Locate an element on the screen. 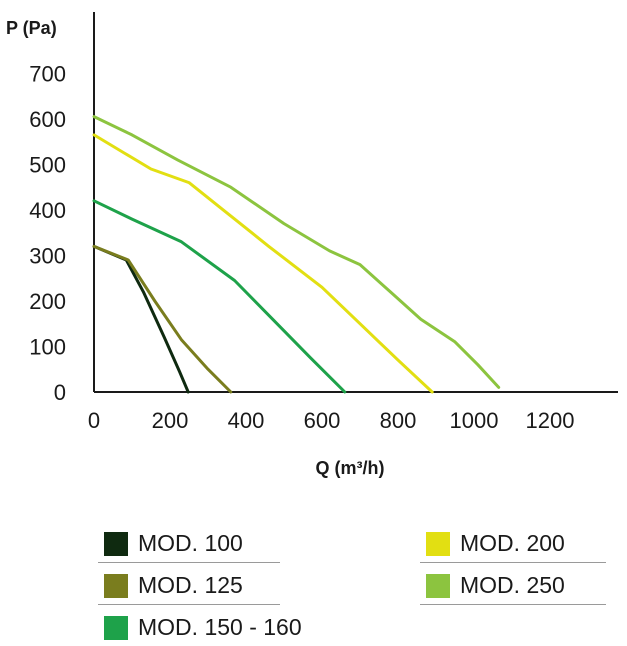  y-tick-label: 500 is located at coordinates (47, 164).